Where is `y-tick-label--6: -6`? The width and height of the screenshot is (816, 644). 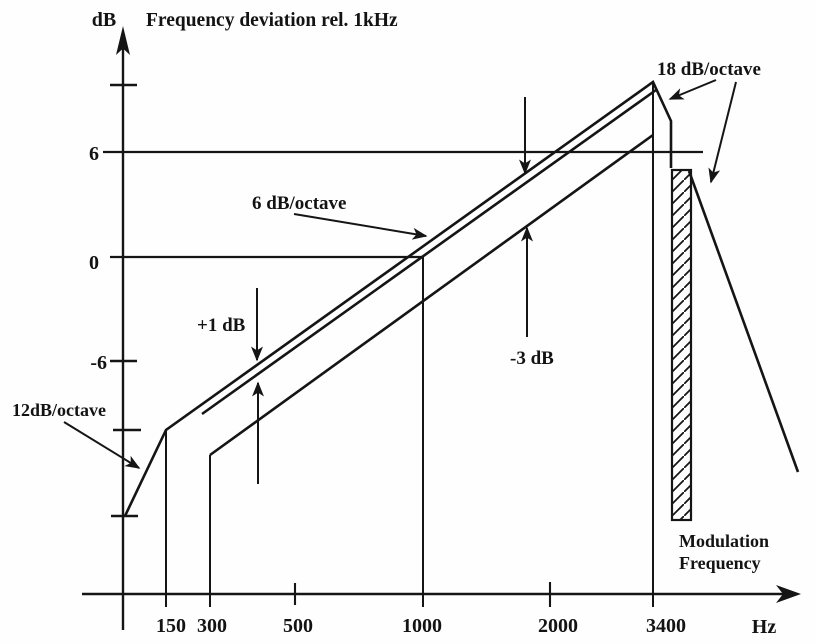
y-tick-label--6: -6 is located at coordinates (98, 363).